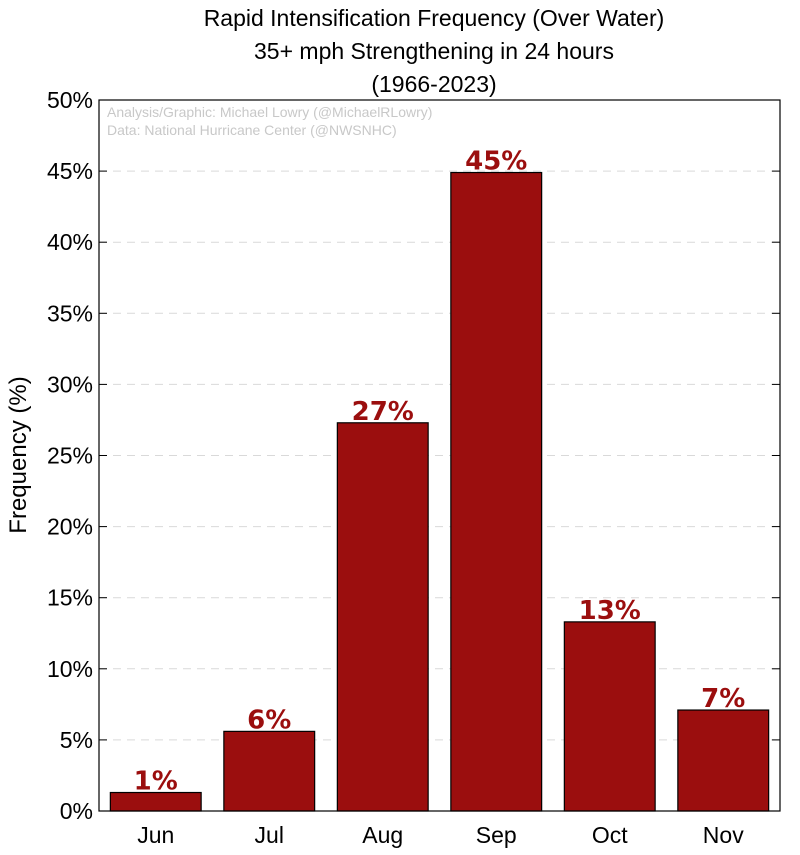 Image resolution: width=800 pixels, height=855 pixels. What do you see at coordinates (70, 242) in the screenshot?
I see `y-tick-label: 40%` at bounding box center [70, 242].